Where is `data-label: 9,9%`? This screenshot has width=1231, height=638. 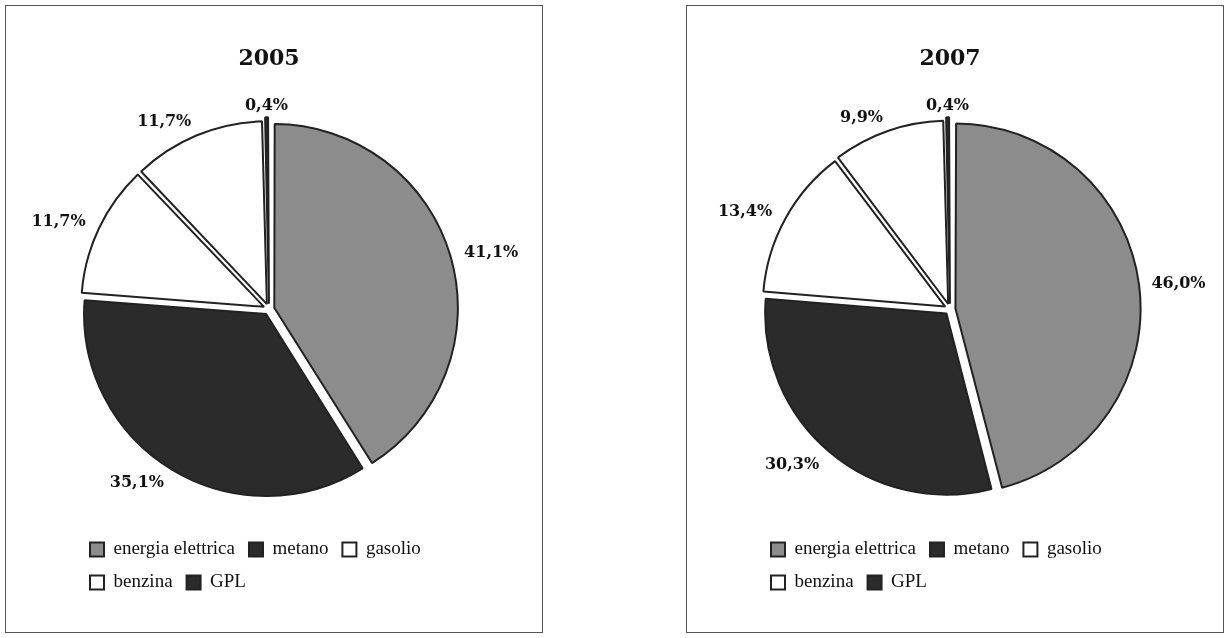
data-label: 9,9% is located at coordinates (861, 116).